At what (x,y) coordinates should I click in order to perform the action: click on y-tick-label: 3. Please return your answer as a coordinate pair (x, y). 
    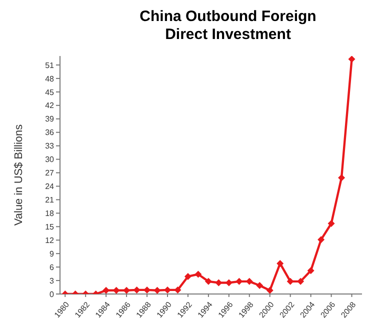
    Looking at the image, I should click on (52, 281).